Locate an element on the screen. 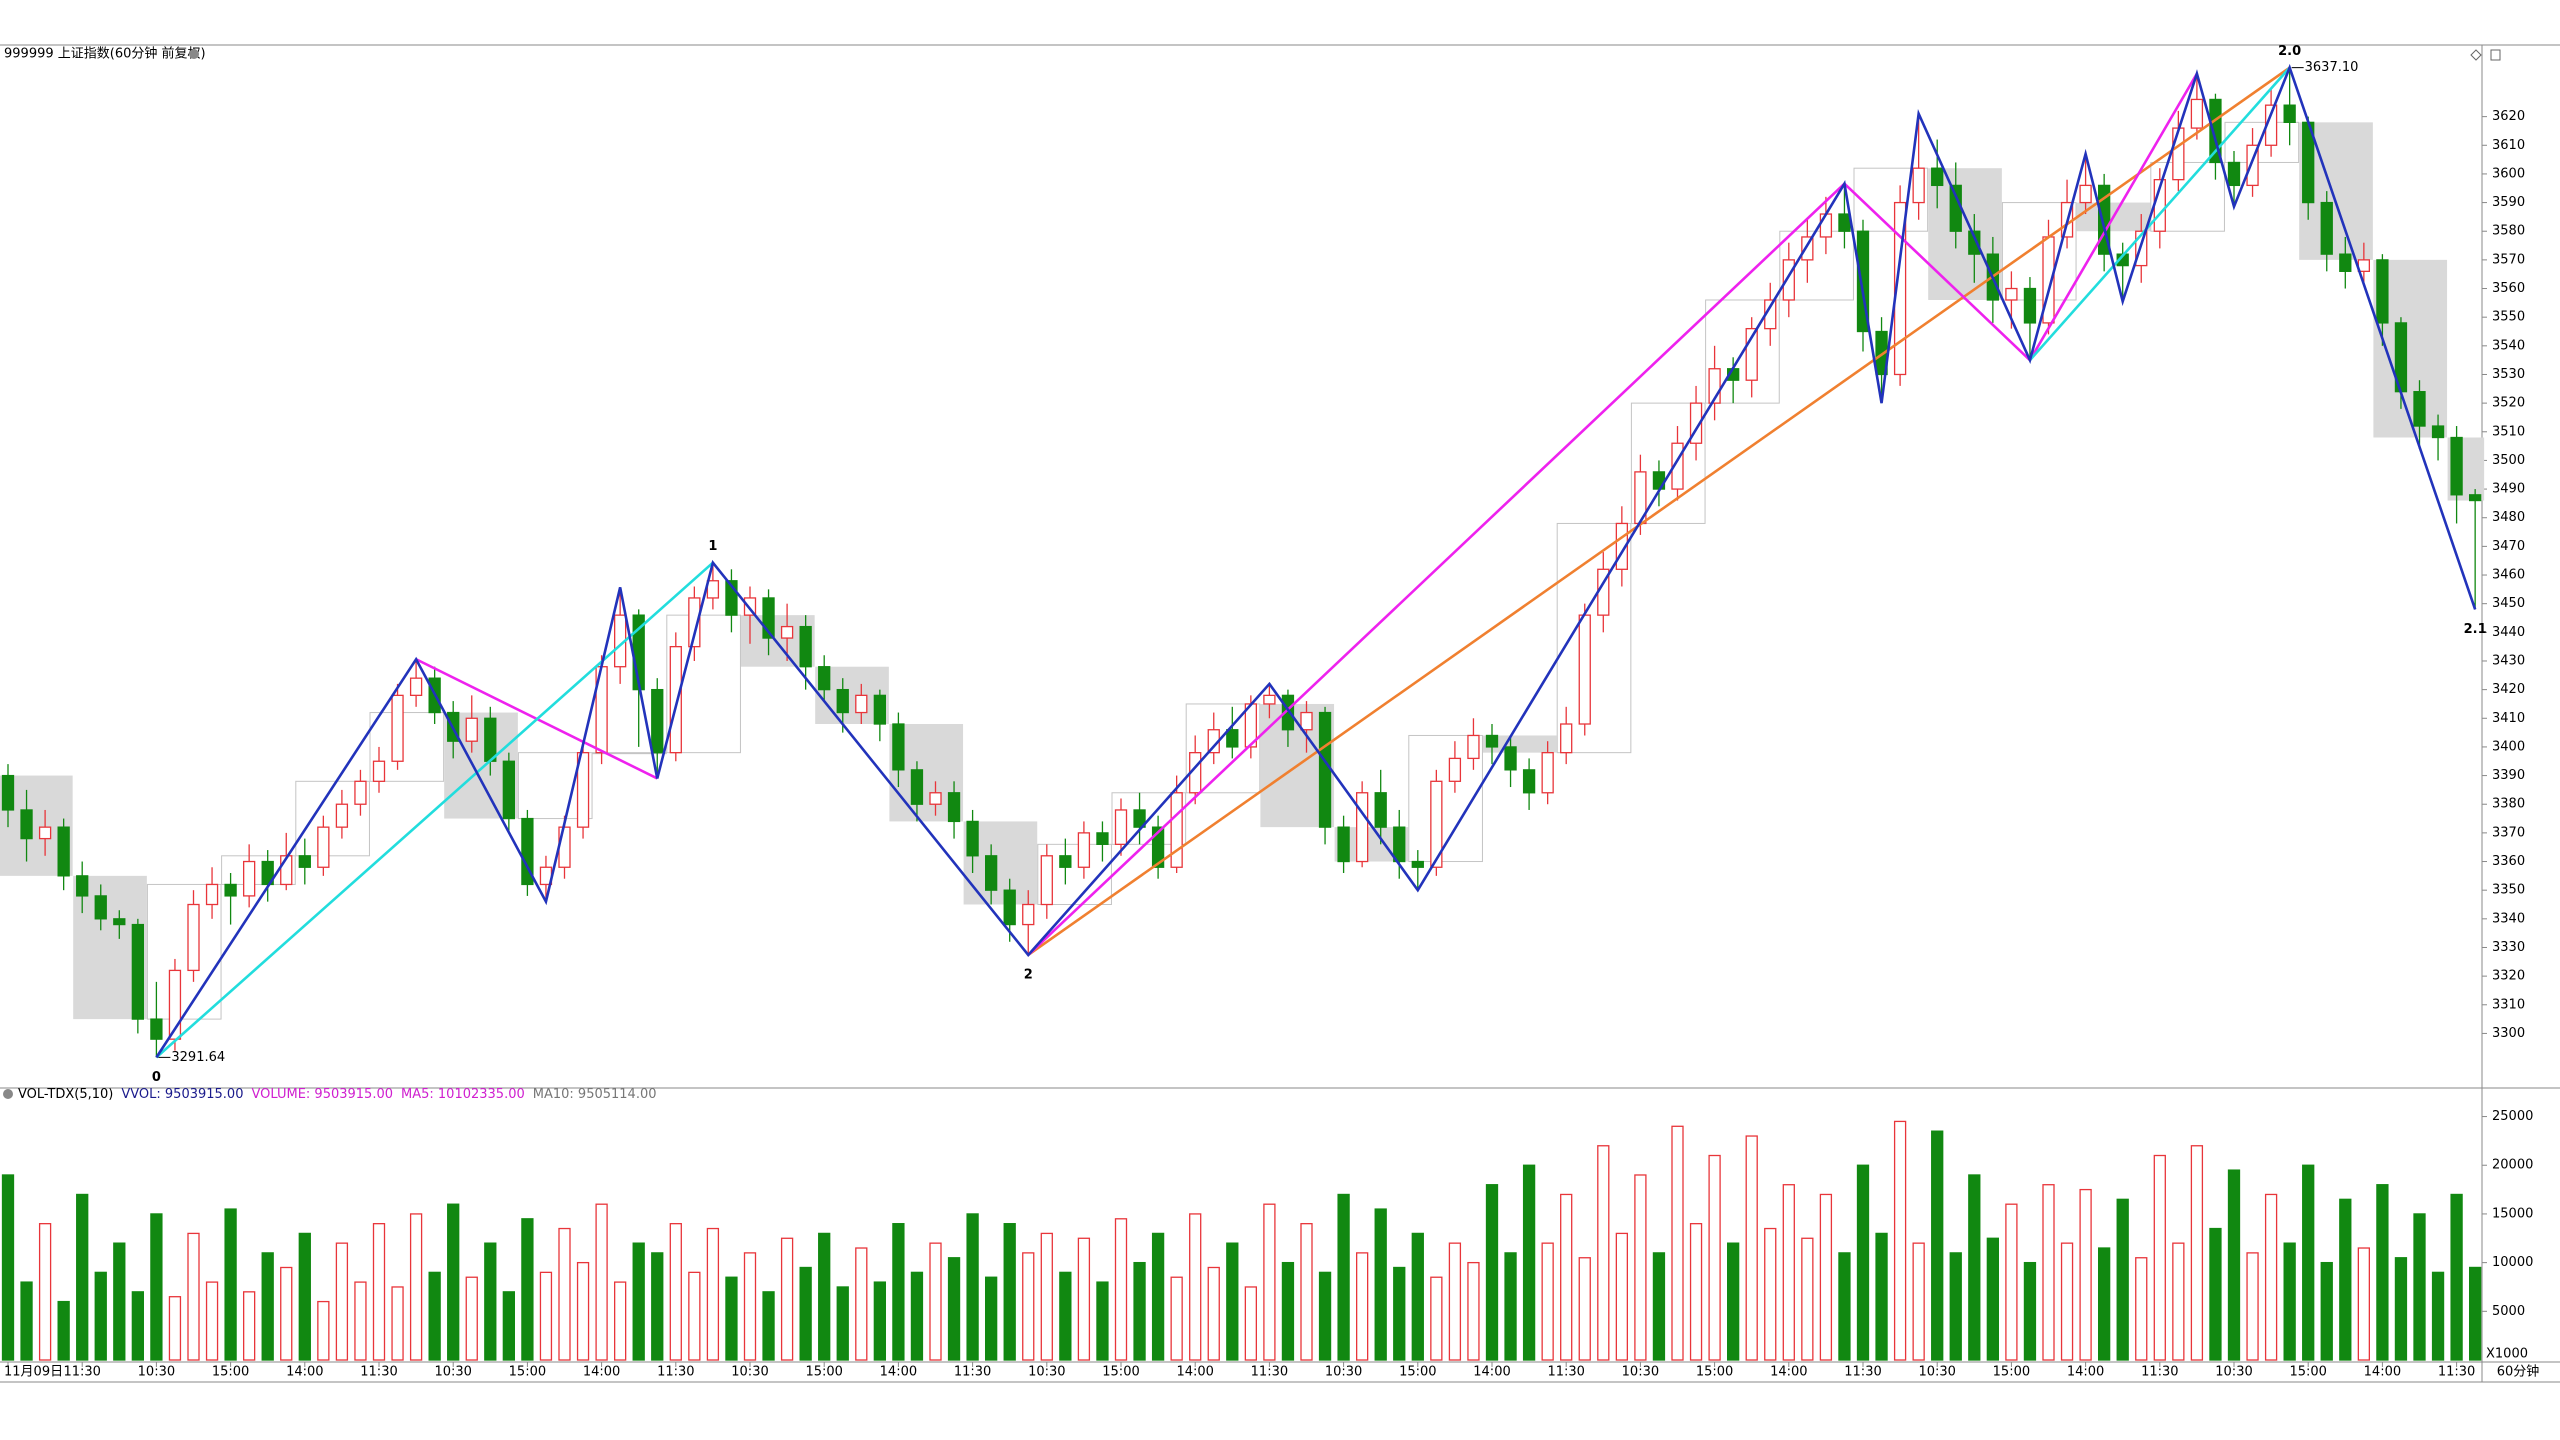 The height and width of the screenshot is (1440, 2560). volume-icon is located at coordinates (8, 1094).